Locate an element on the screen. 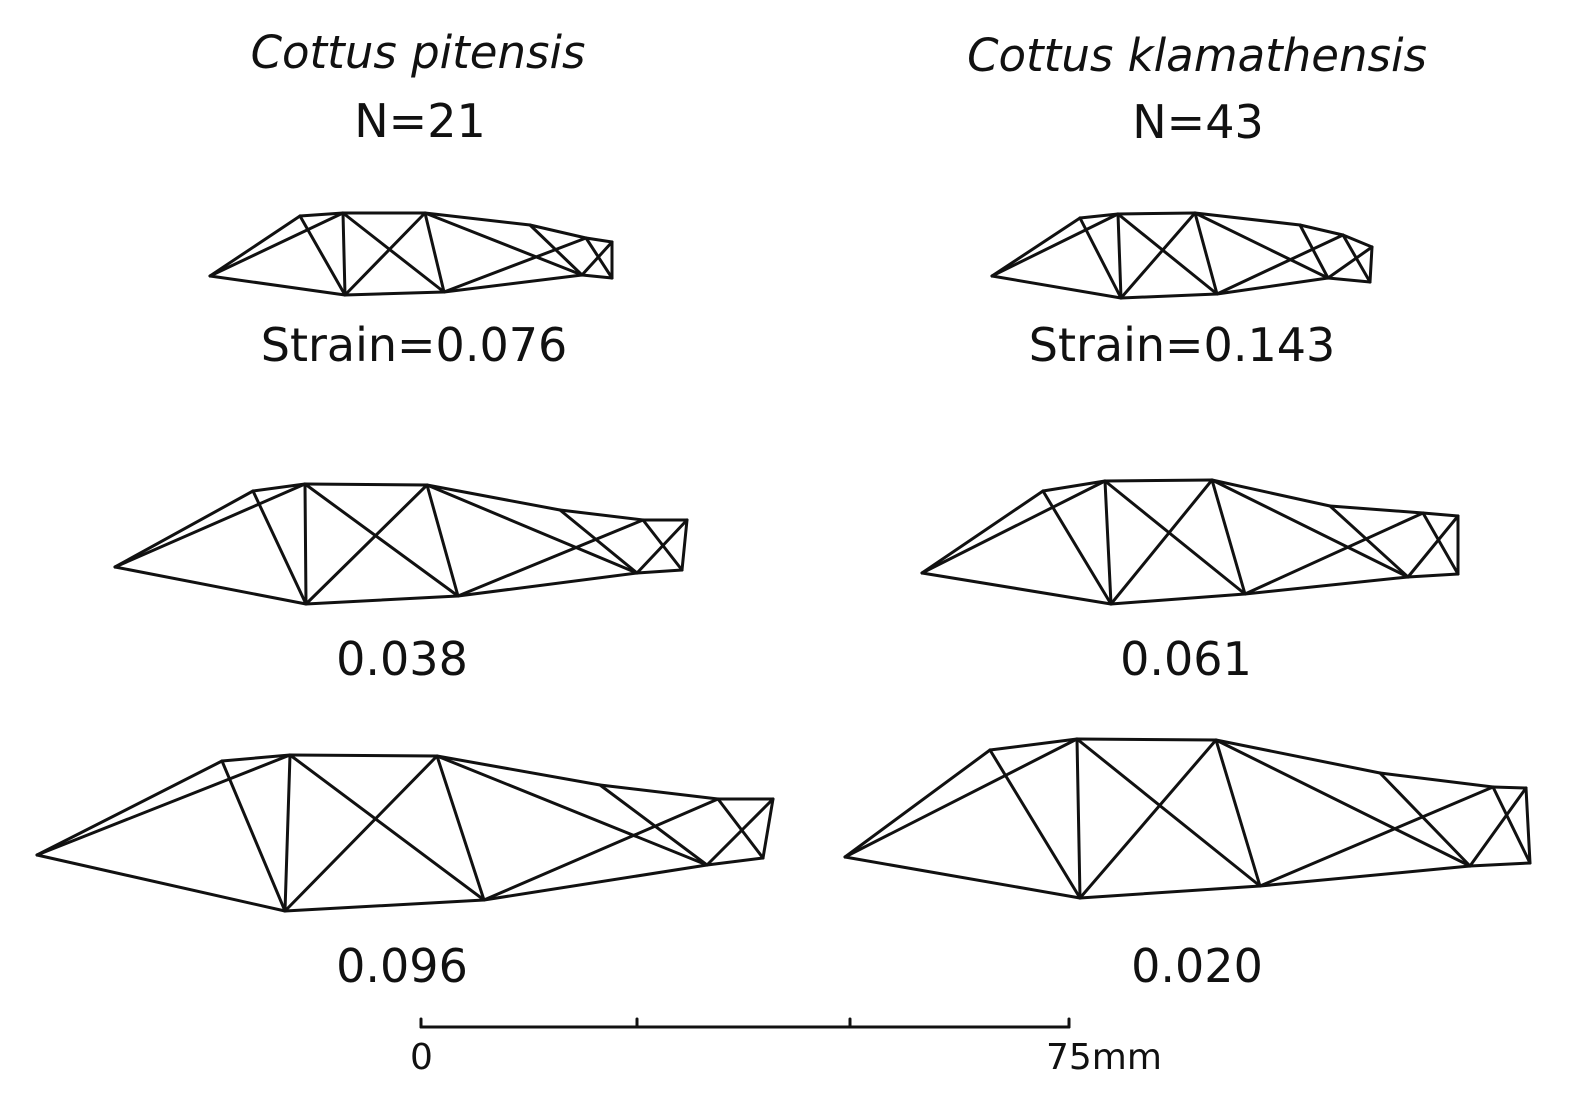 Image resolution: width=1582 pixels, height=1108 pixels. strain-label-left-2: 0.038 is located at coordinates (402, 659).